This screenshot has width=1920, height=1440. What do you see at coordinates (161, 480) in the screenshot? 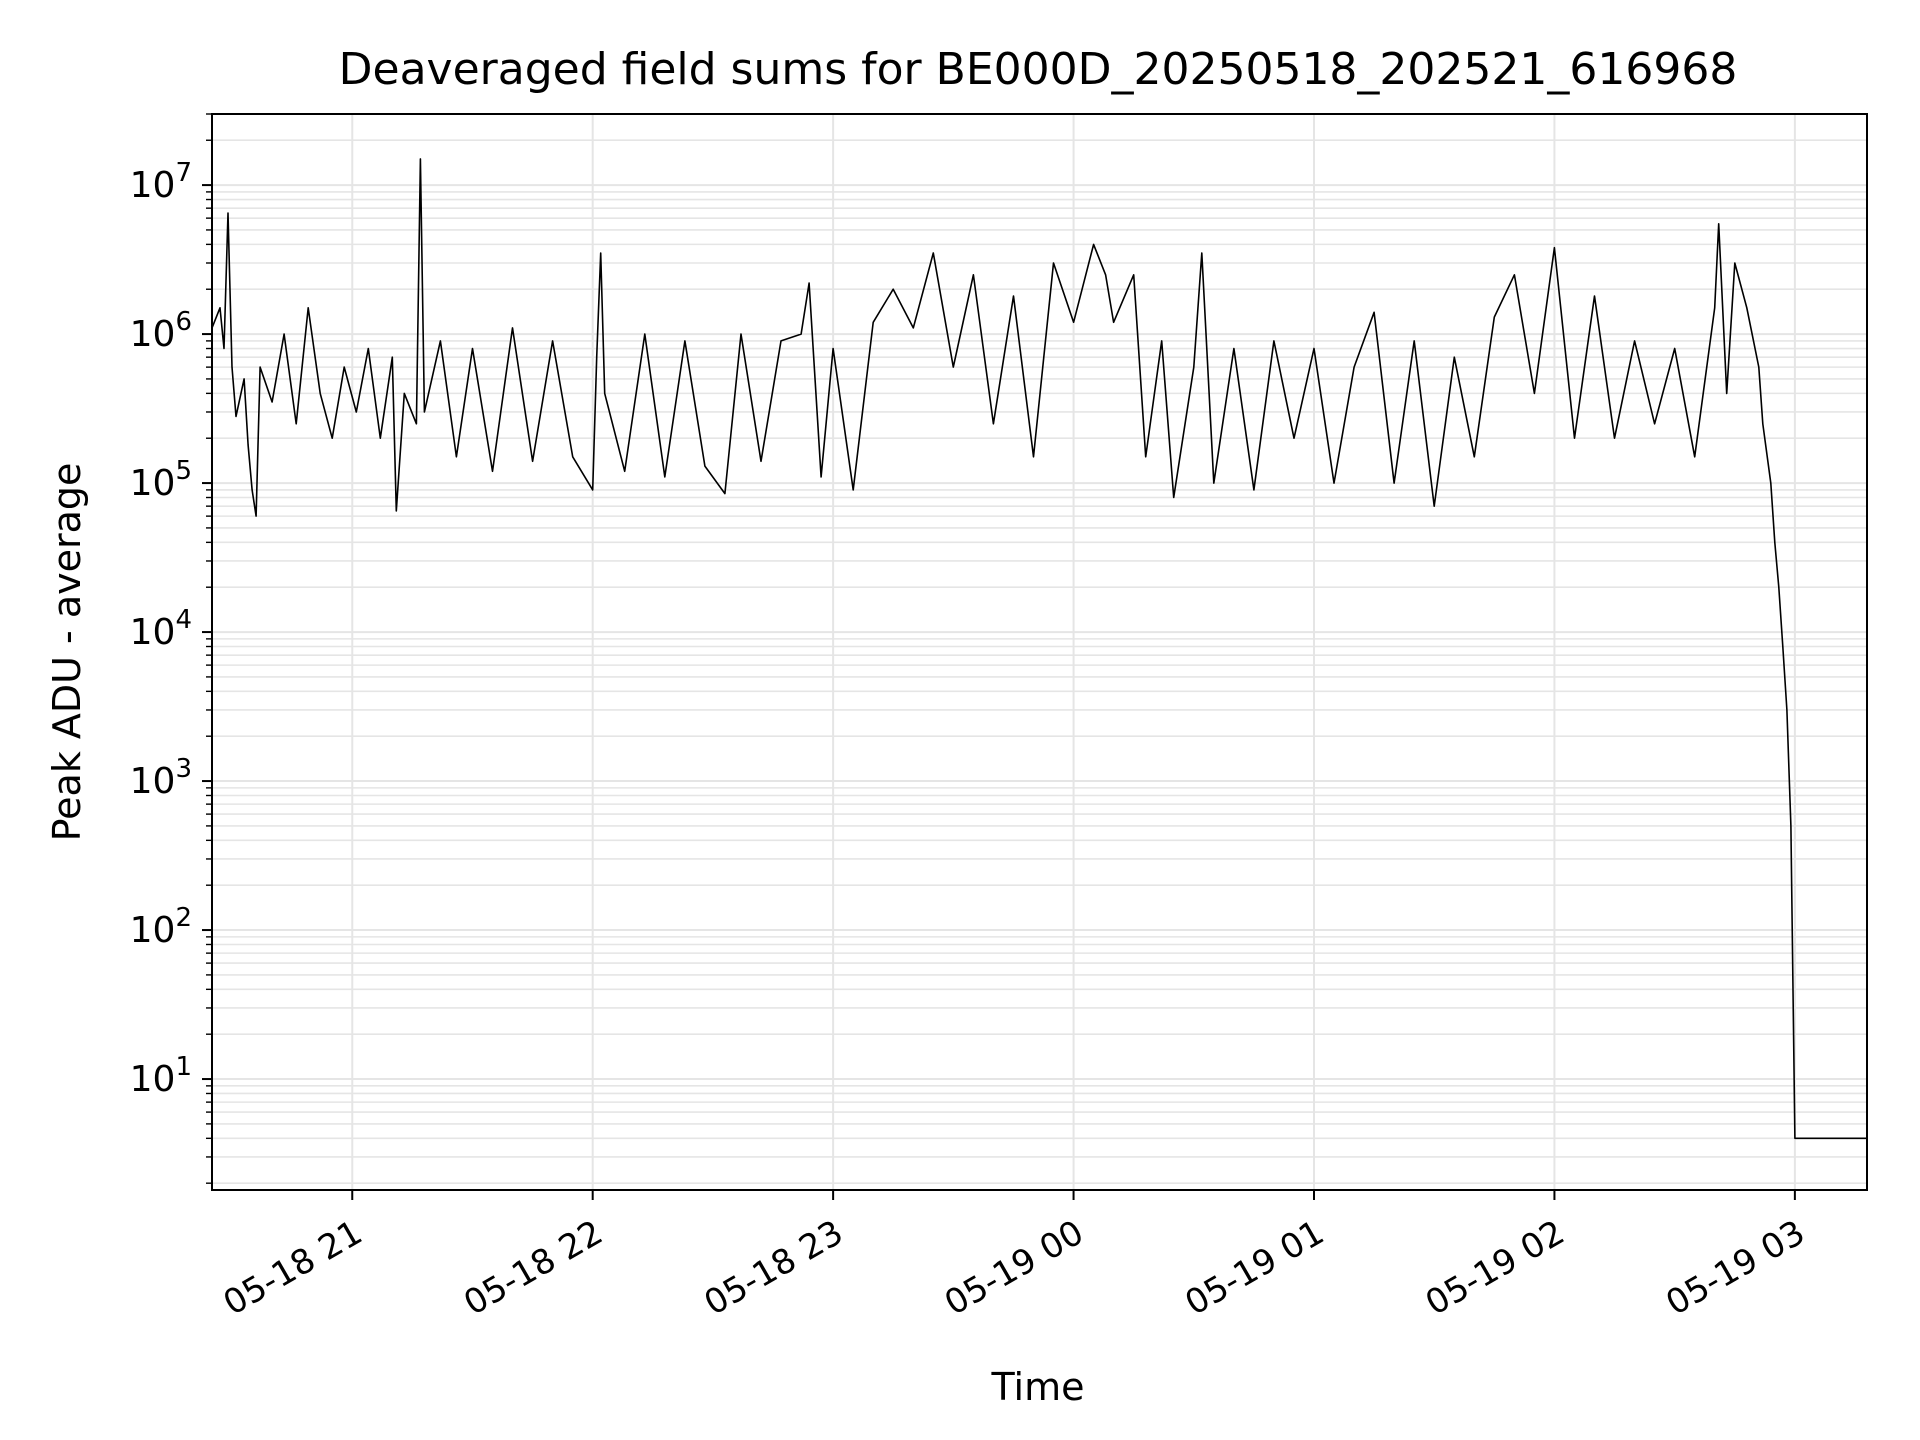
I see `y-tick-label: 10⁵` at bounding box center [161, 480].